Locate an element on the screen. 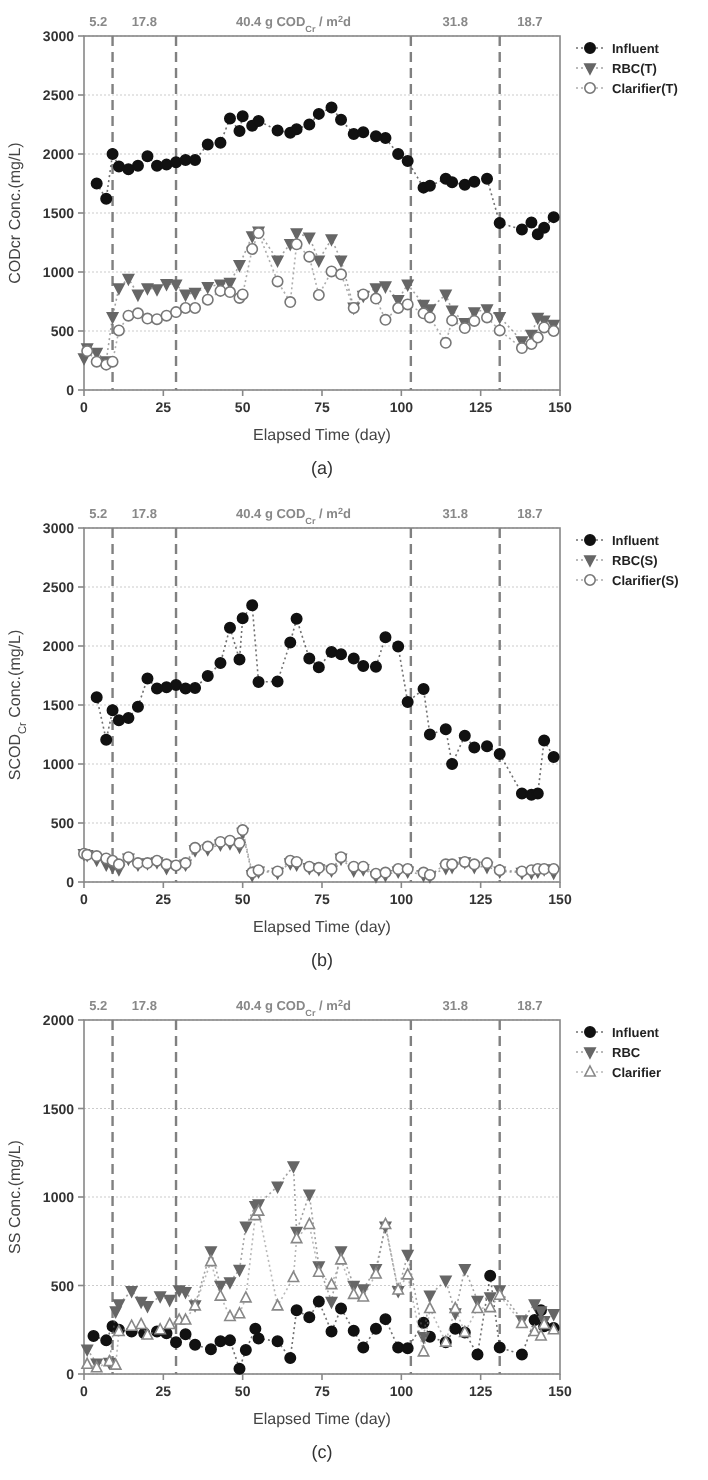 This screenshot has height=1480, width=708. text: (a) is located at coordinates (322, 468).